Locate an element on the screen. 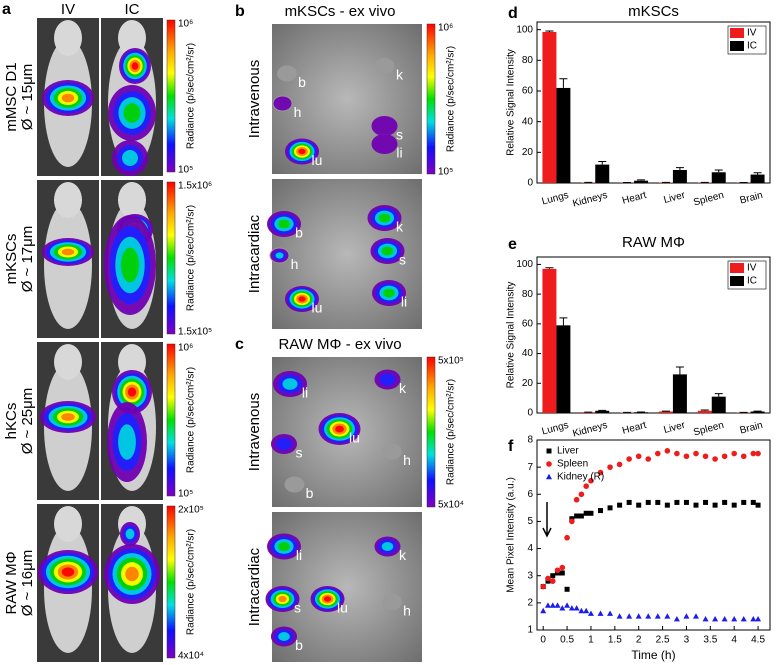  x-tick-label: Liver is located at coordinates (675, 428).